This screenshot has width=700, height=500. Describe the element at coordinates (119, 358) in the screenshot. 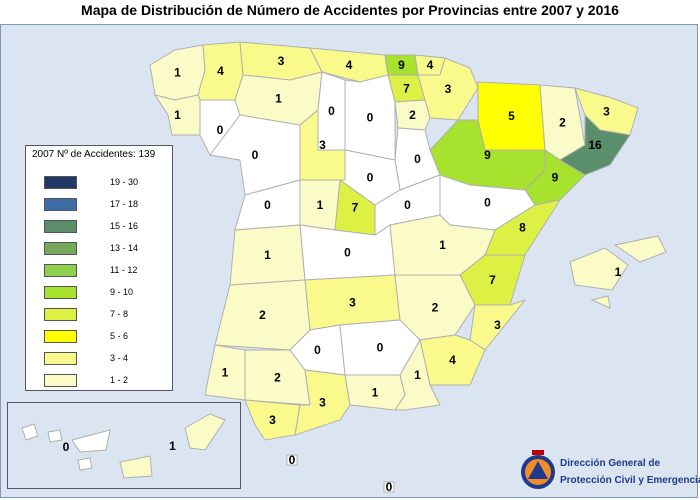

I see `legend-range: 3 - 4` at that location.